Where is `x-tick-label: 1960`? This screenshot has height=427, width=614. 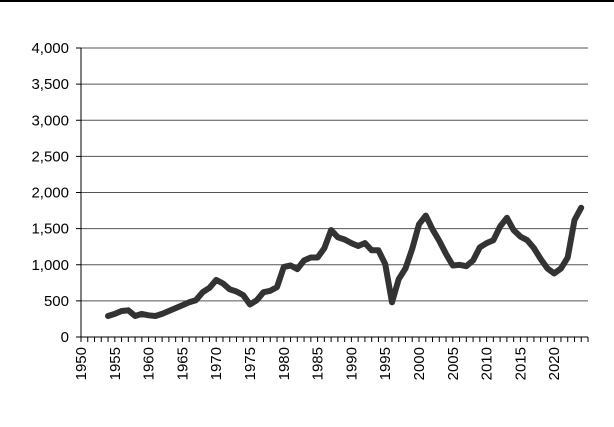 x-tick-label: 1960 is located at coordinates (149, 363).